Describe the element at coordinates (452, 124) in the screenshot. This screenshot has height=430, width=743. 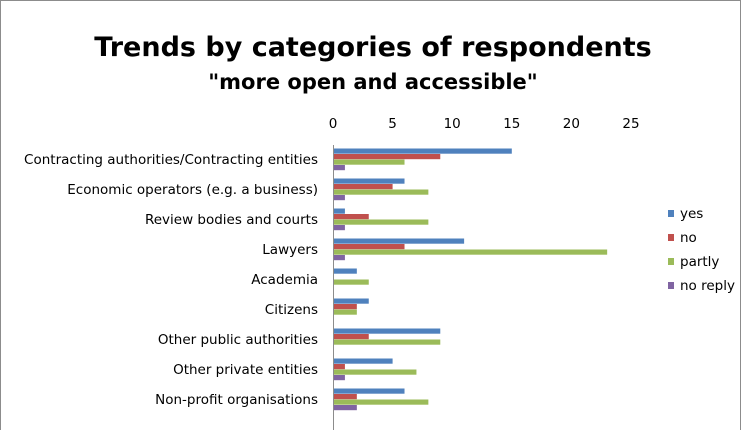
I see `x-tick-label: 10` at that location.